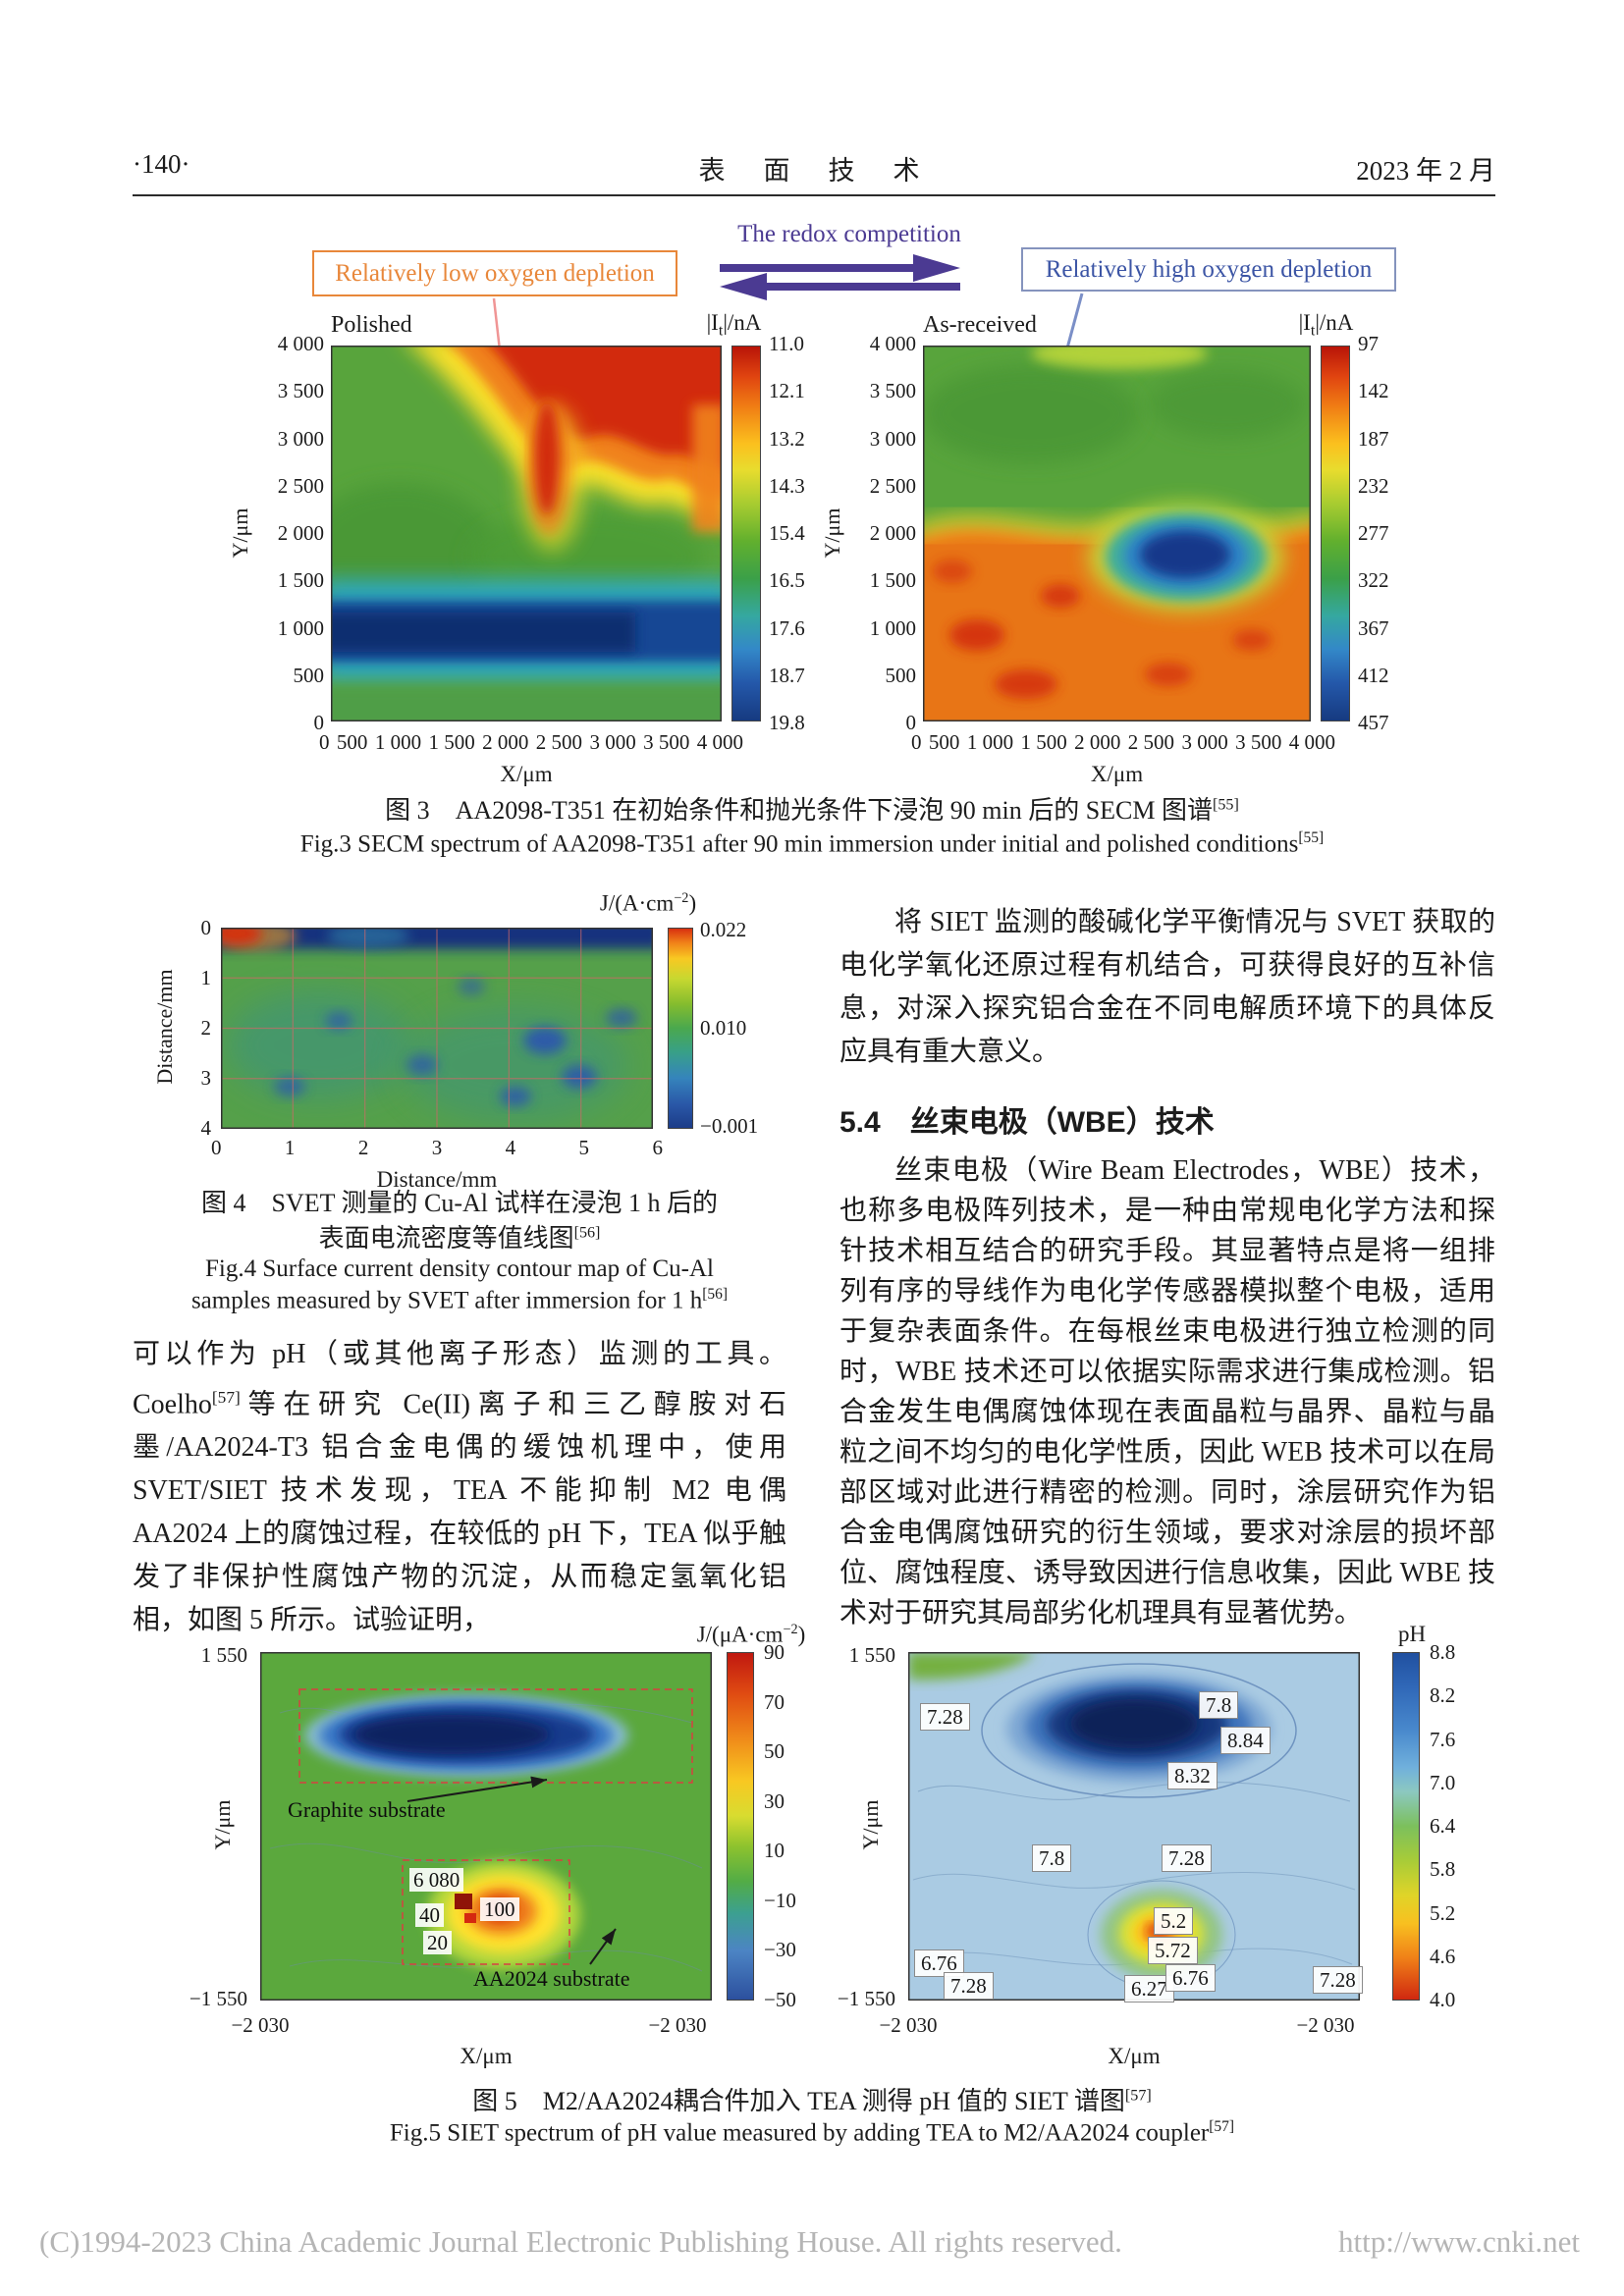 The image size is (1624, 2296). What do you see at coordinates (787, 723) in the screenshot?
I see `colorbar-tick-label: 19.8` at bounding box center [787, 723].